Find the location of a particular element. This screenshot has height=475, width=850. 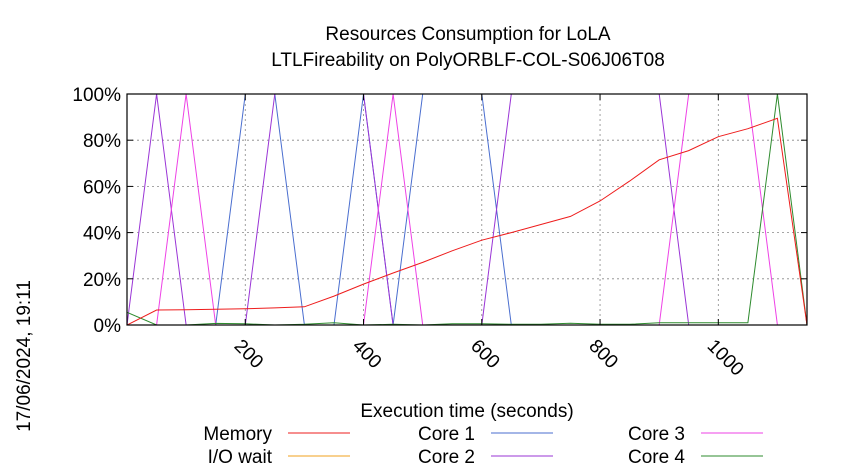

x-tick-label: 600 is located at coordinates (484, 354).